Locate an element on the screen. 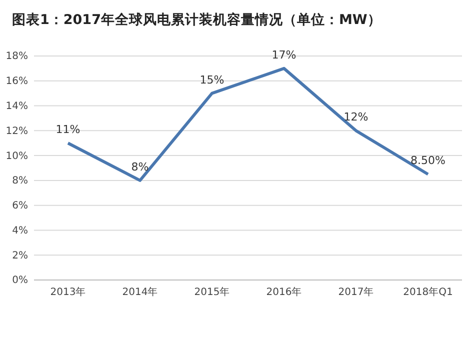  x-tick-label: 2013年 is located at coordinates (68, 292).